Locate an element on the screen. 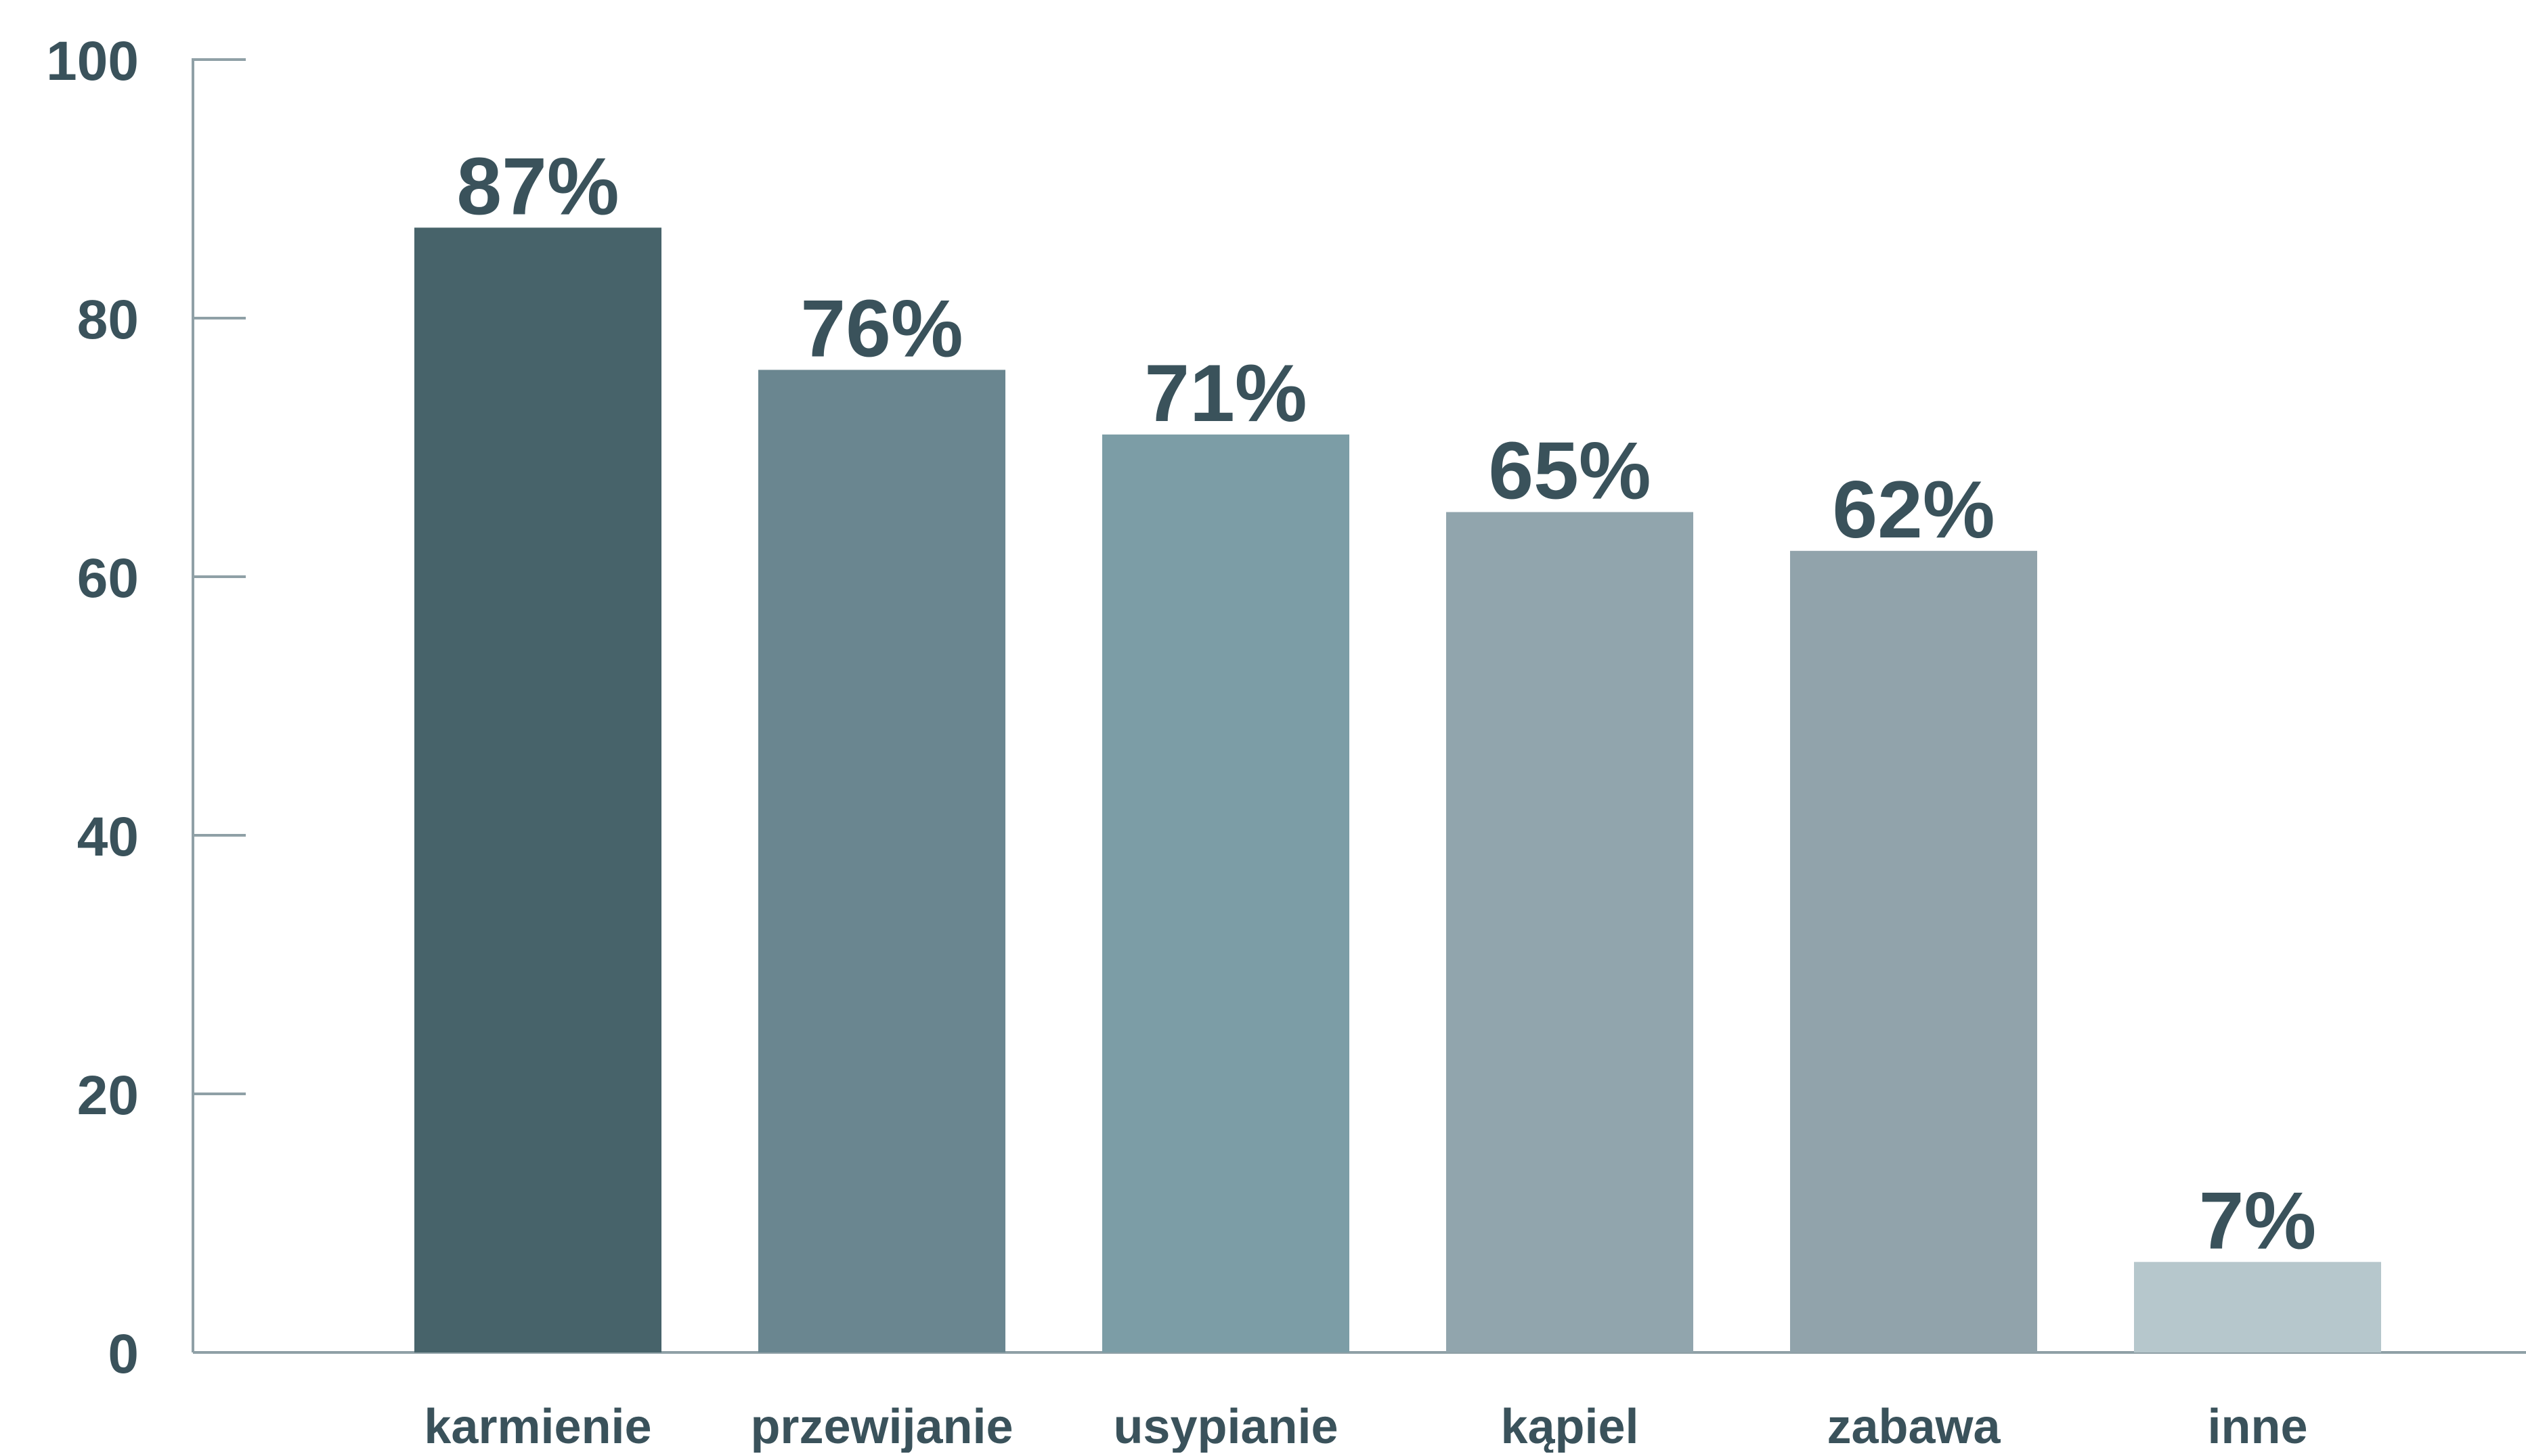  y-tick-label: 60 is located at coordinates (108, 578).